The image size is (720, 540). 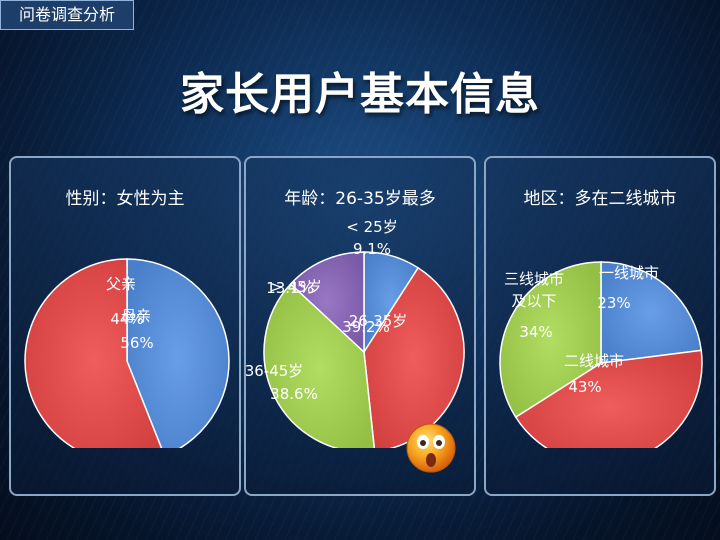 What do you see at coordinates (613, 303) in the screenshot?
I see `slice-value: 23%` at bounding box center [613, 303].